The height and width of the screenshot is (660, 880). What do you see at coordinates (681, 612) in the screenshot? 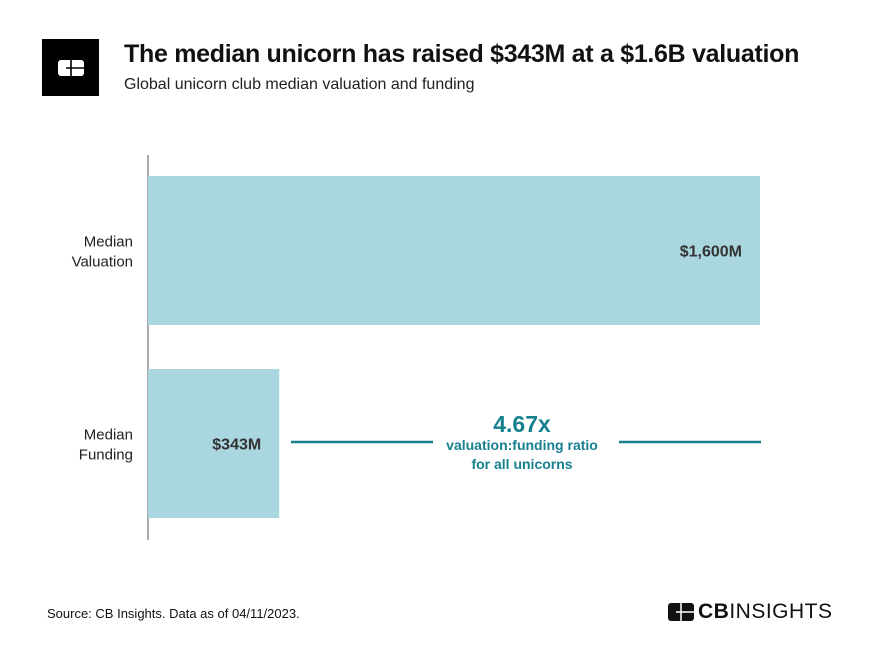
I see `cb-insights-brand-icon` at bounding box center [681, 612].